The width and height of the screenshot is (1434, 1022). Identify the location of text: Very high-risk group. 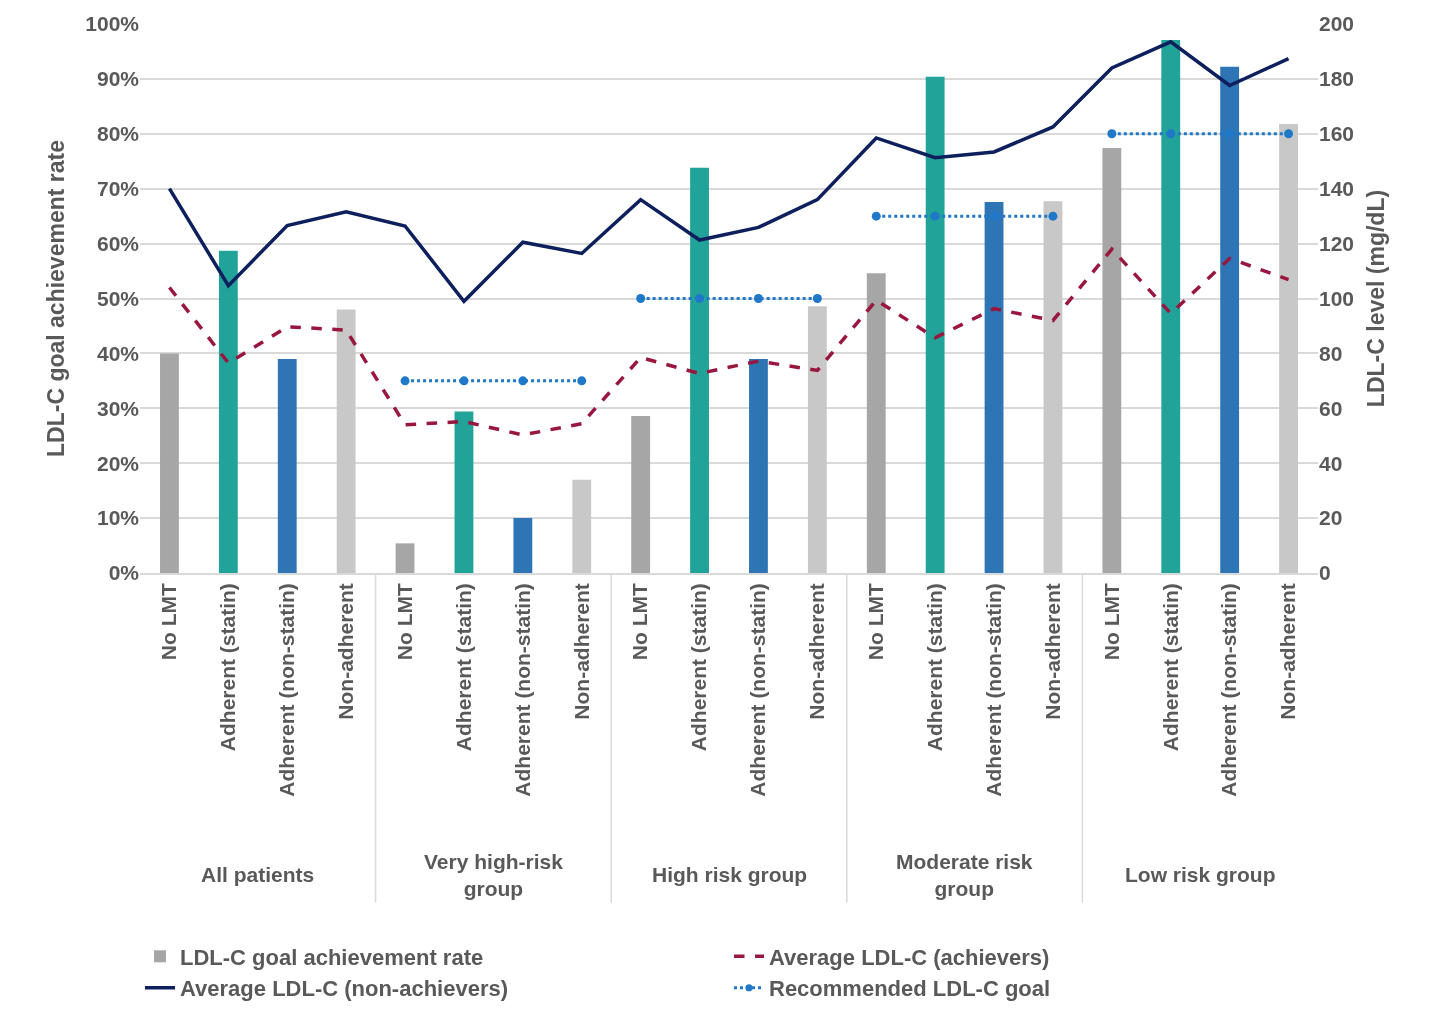
(494, 875).